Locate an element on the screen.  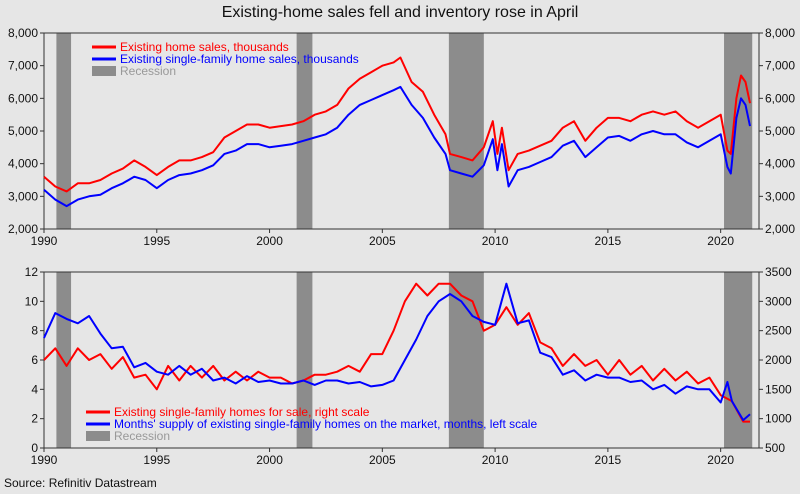
top-right-y-tick-label: 7,000 is located at coordinates (780, 66).